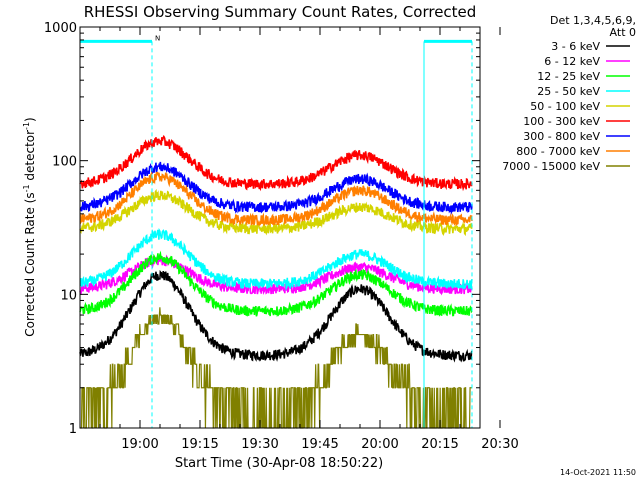  What do you see at coordinates (259, 444) in the screenshot?
I see `x-tick-label-2: 19:30` at bounding box center [259, 444].